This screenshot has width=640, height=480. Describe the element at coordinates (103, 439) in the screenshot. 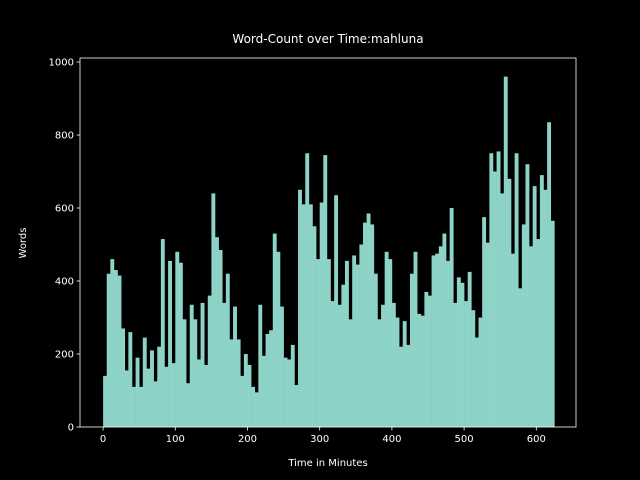

I see `x-tick-label: 0` at that location.